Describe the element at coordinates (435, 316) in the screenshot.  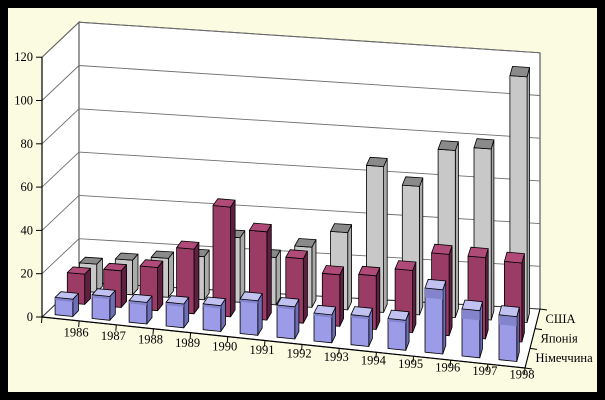
I see `bar-Німеччина-1996` at that location.